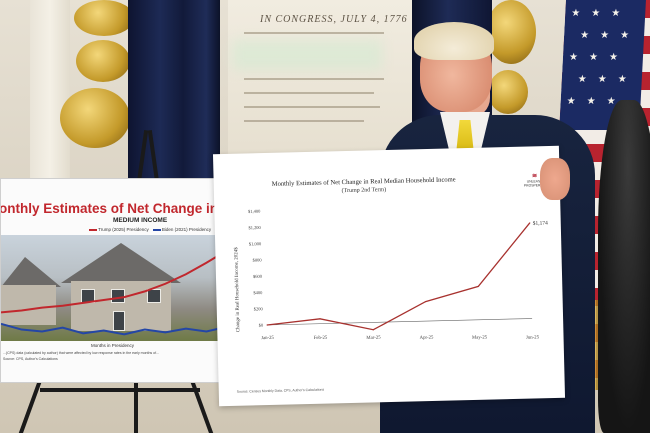 This screenshot has width=650, height=433. I want to click on man-hair, so click(454, 41).